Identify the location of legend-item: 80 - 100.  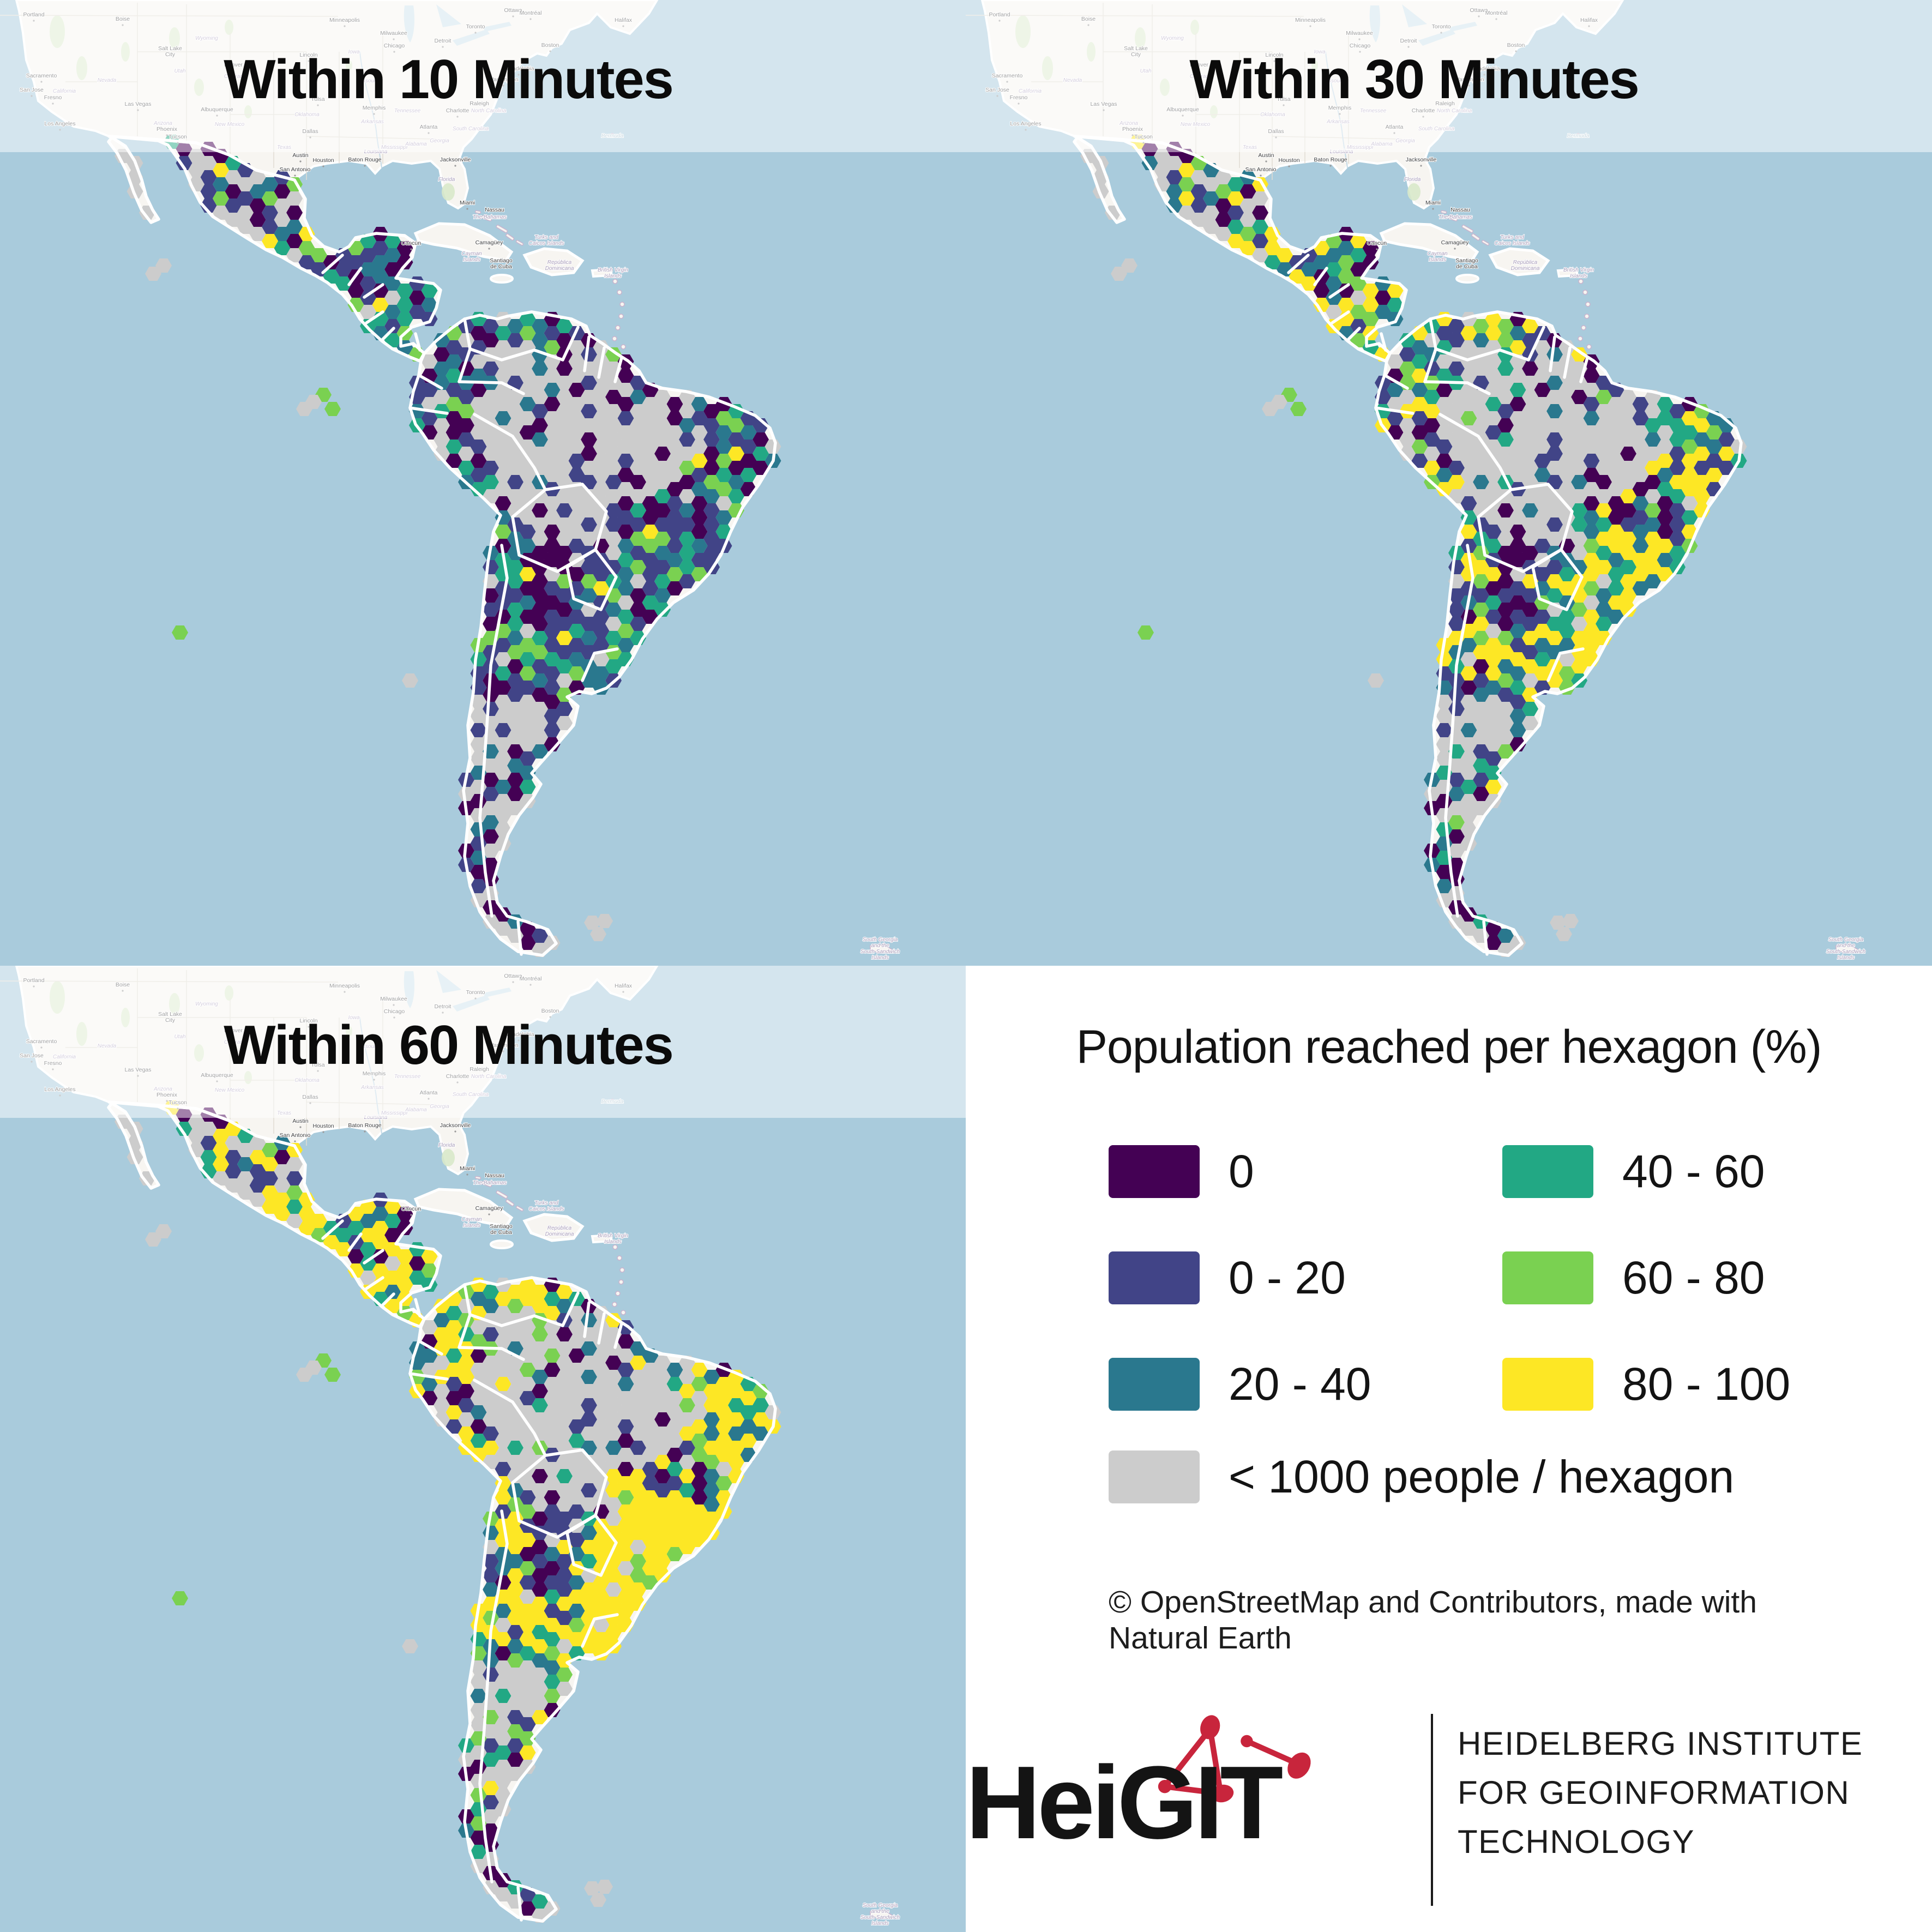
(1699, 1384).